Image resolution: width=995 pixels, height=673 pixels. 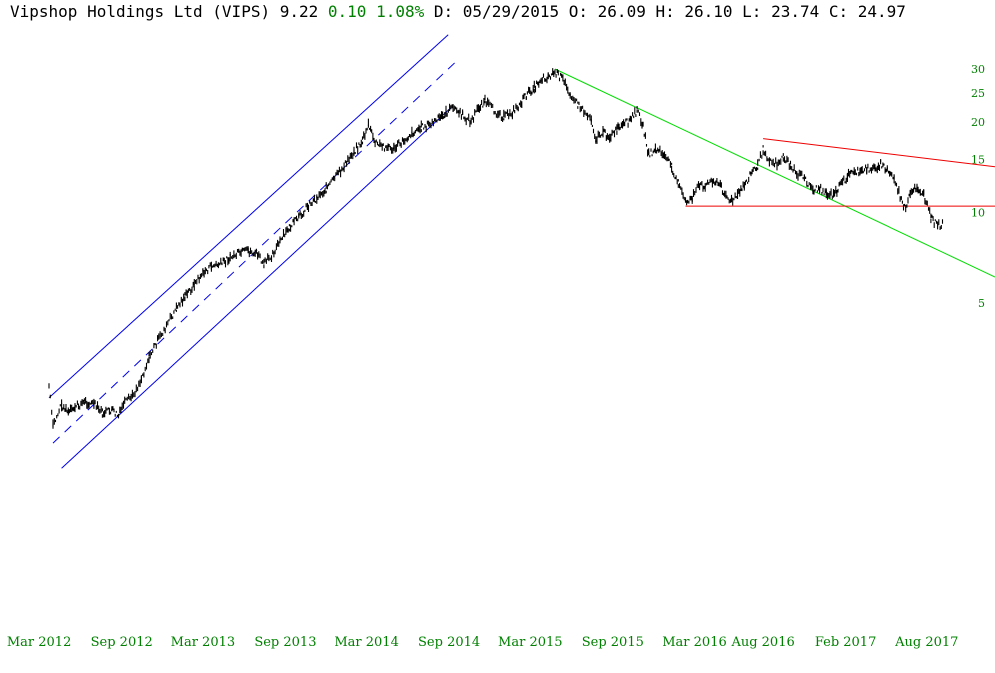 What do you see at coordinates (978, 93) in the screenshot?
I see `y-tick-label: 25` at bounding box center [978, 93].